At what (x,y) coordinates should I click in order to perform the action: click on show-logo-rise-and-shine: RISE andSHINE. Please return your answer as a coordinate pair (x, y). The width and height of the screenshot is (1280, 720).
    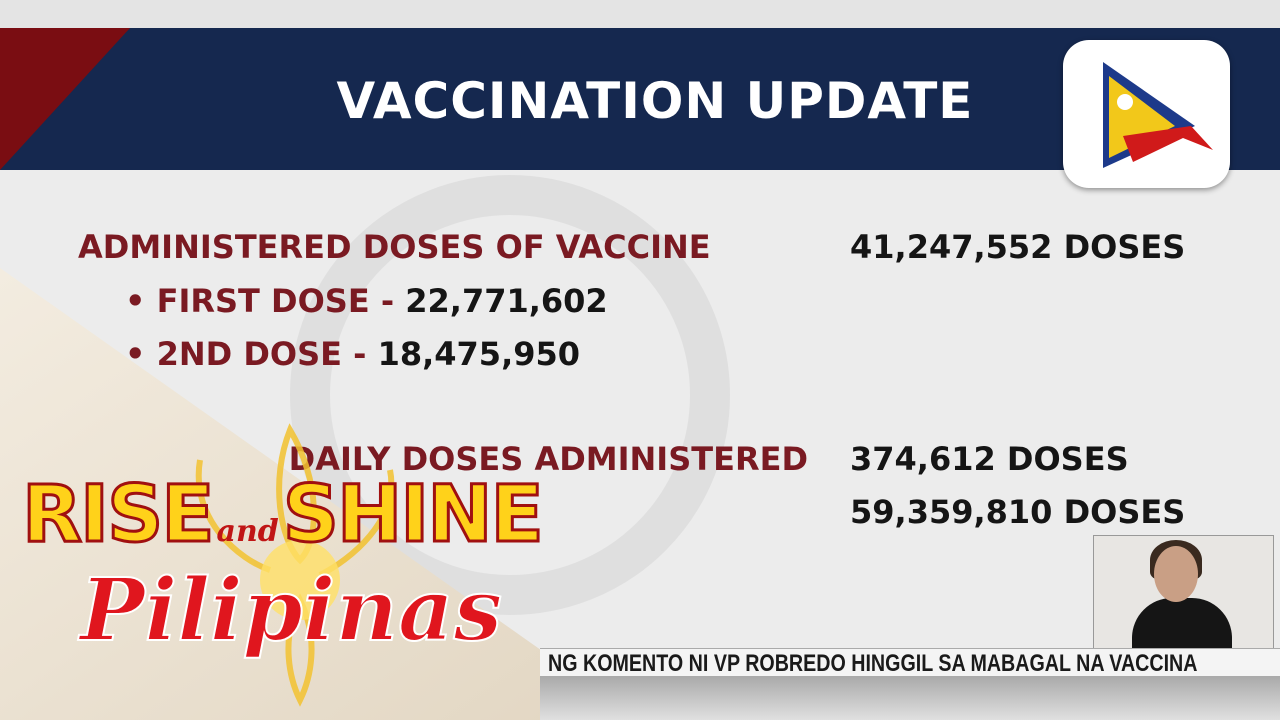
    Looking at the image, I should click on (283, 515).